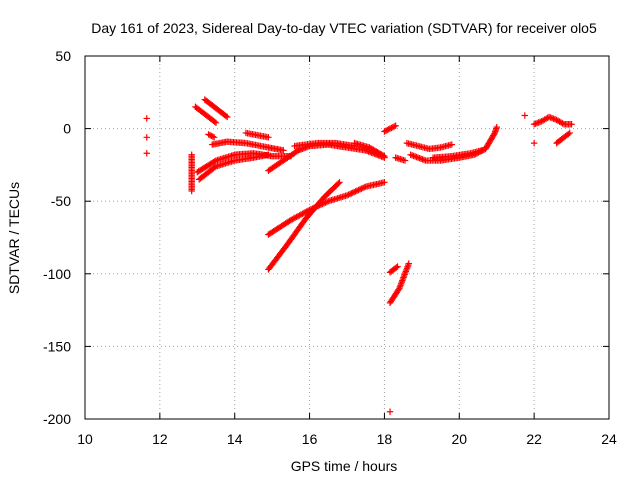 This screenshot has width=640, height=480. I want to click on data-point-arc-b, so click(214, 161).